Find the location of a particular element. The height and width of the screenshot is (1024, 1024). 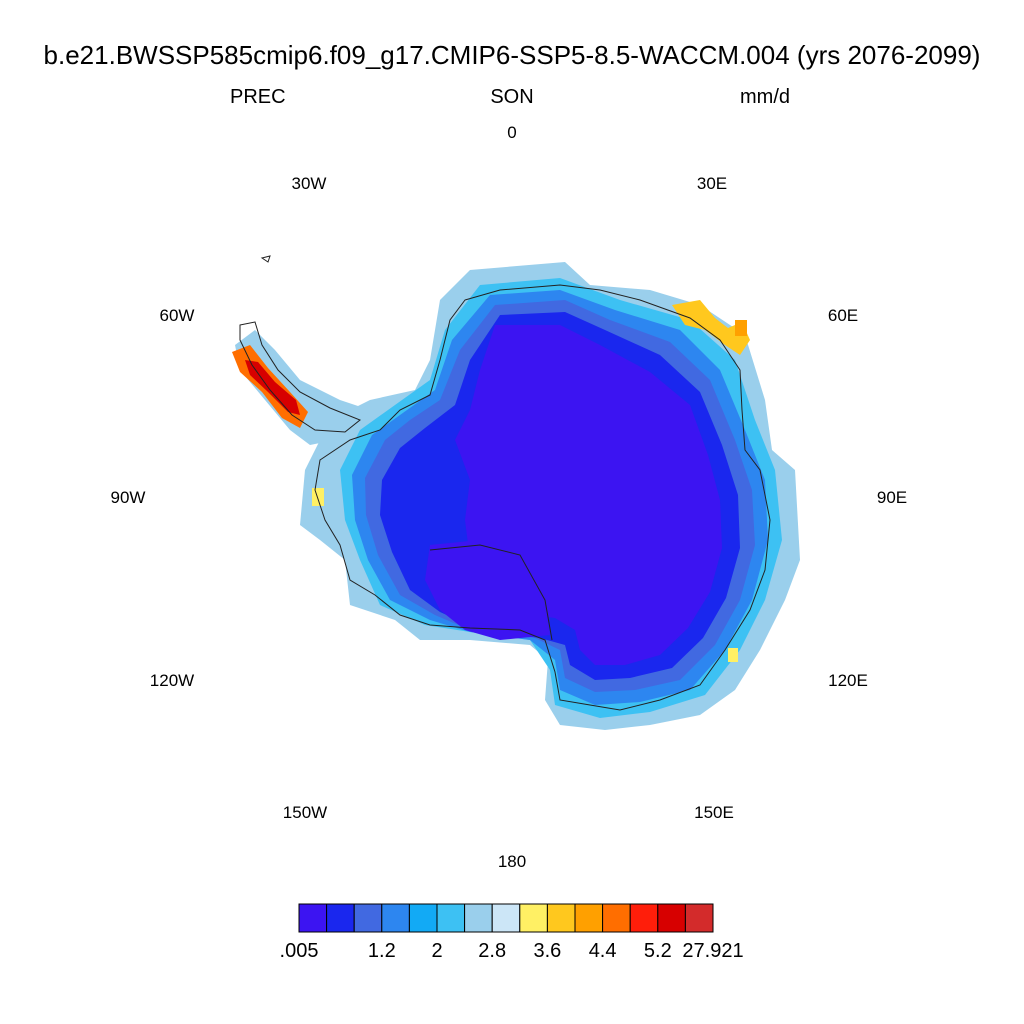

lon-label-180: 180 is located at coordinates (512, 861).